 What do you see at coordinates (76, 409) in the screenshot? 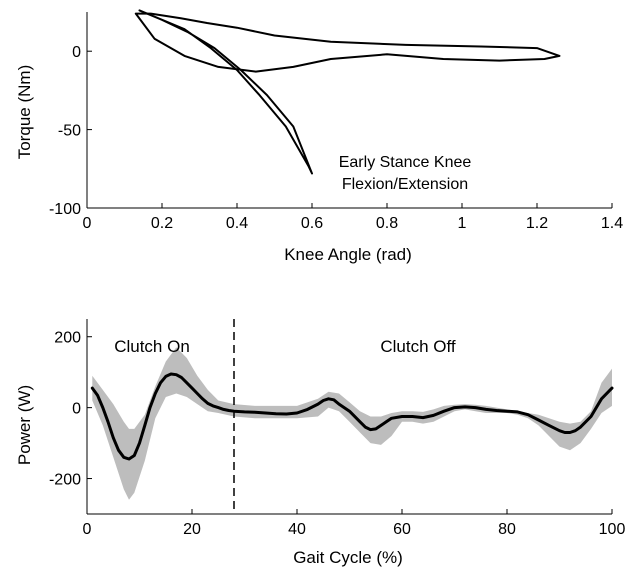
I see `power-y-tick-label: 0` at bounding box center [76, 409].